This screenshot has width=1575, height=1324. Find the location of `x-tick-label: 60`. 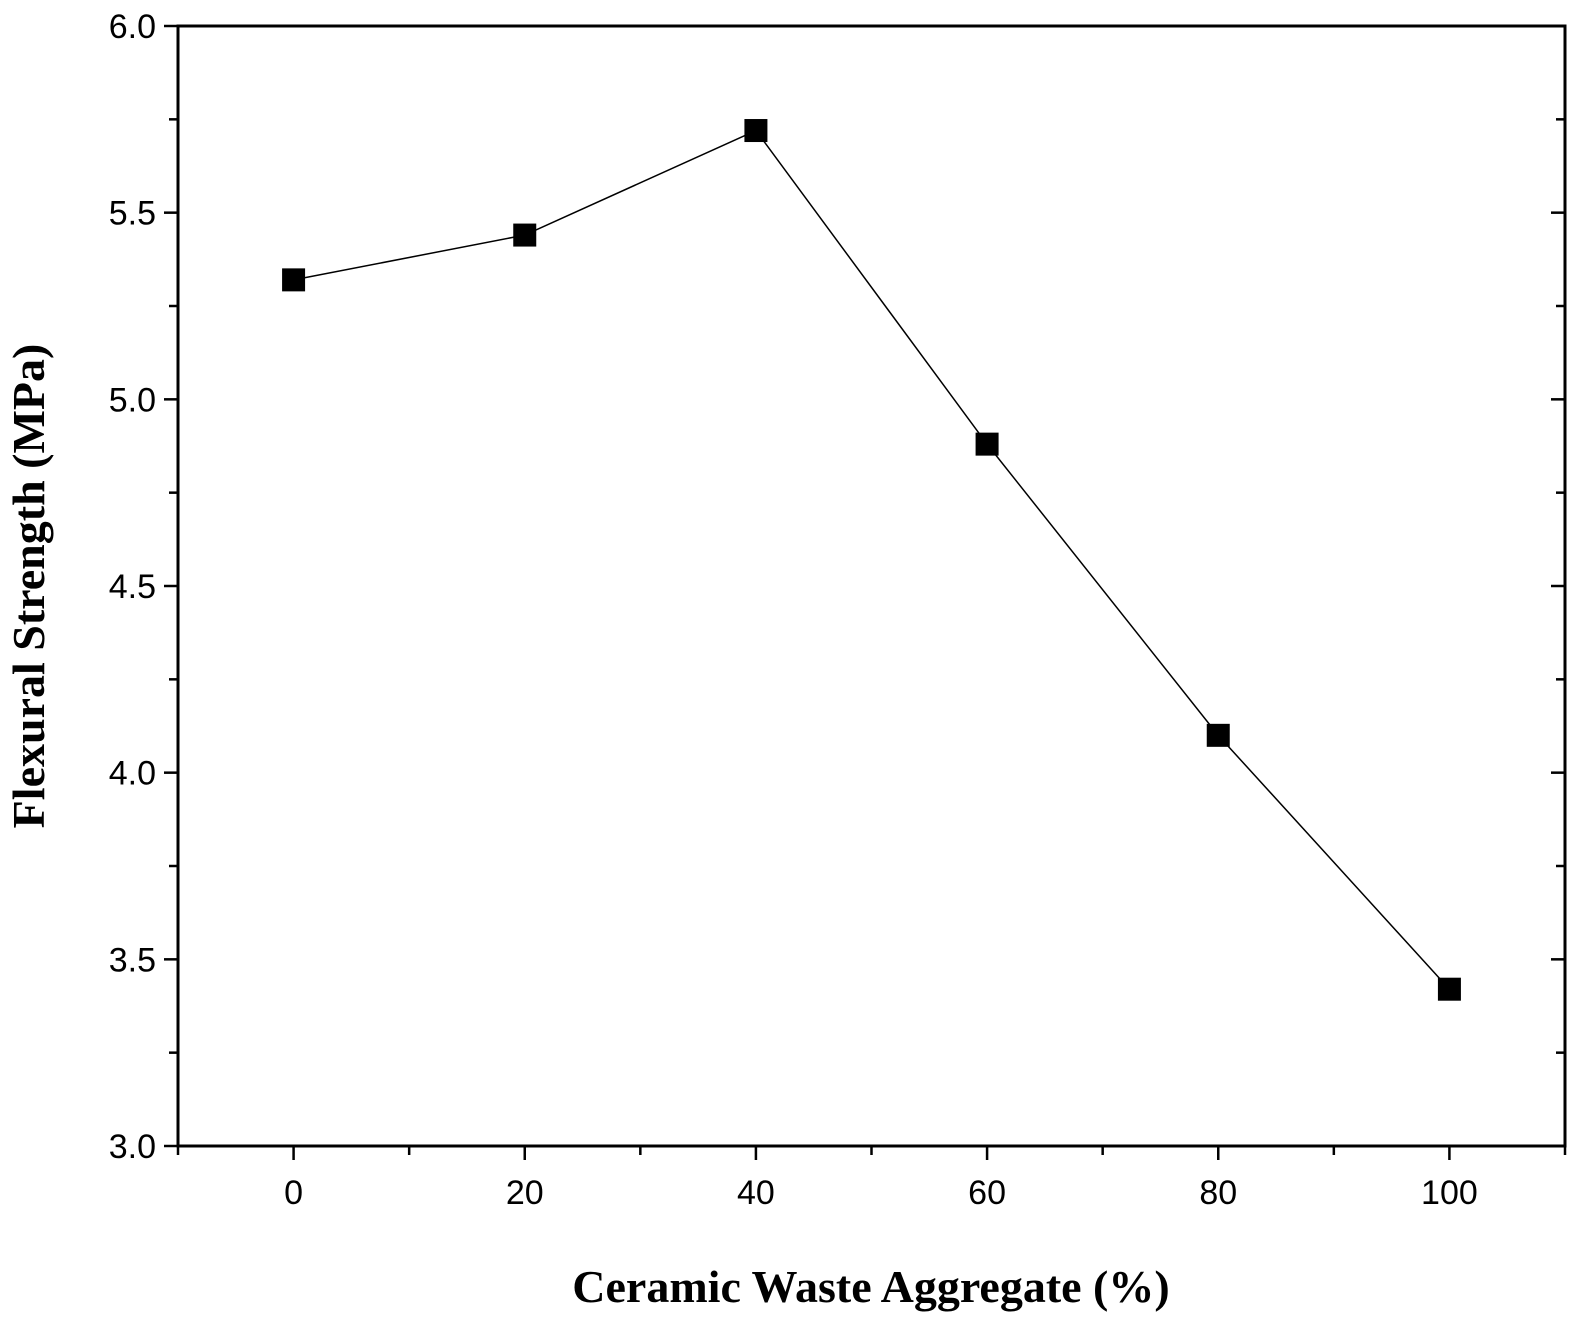

x-tick-label: 60 is located at coordinates (987, 1193).